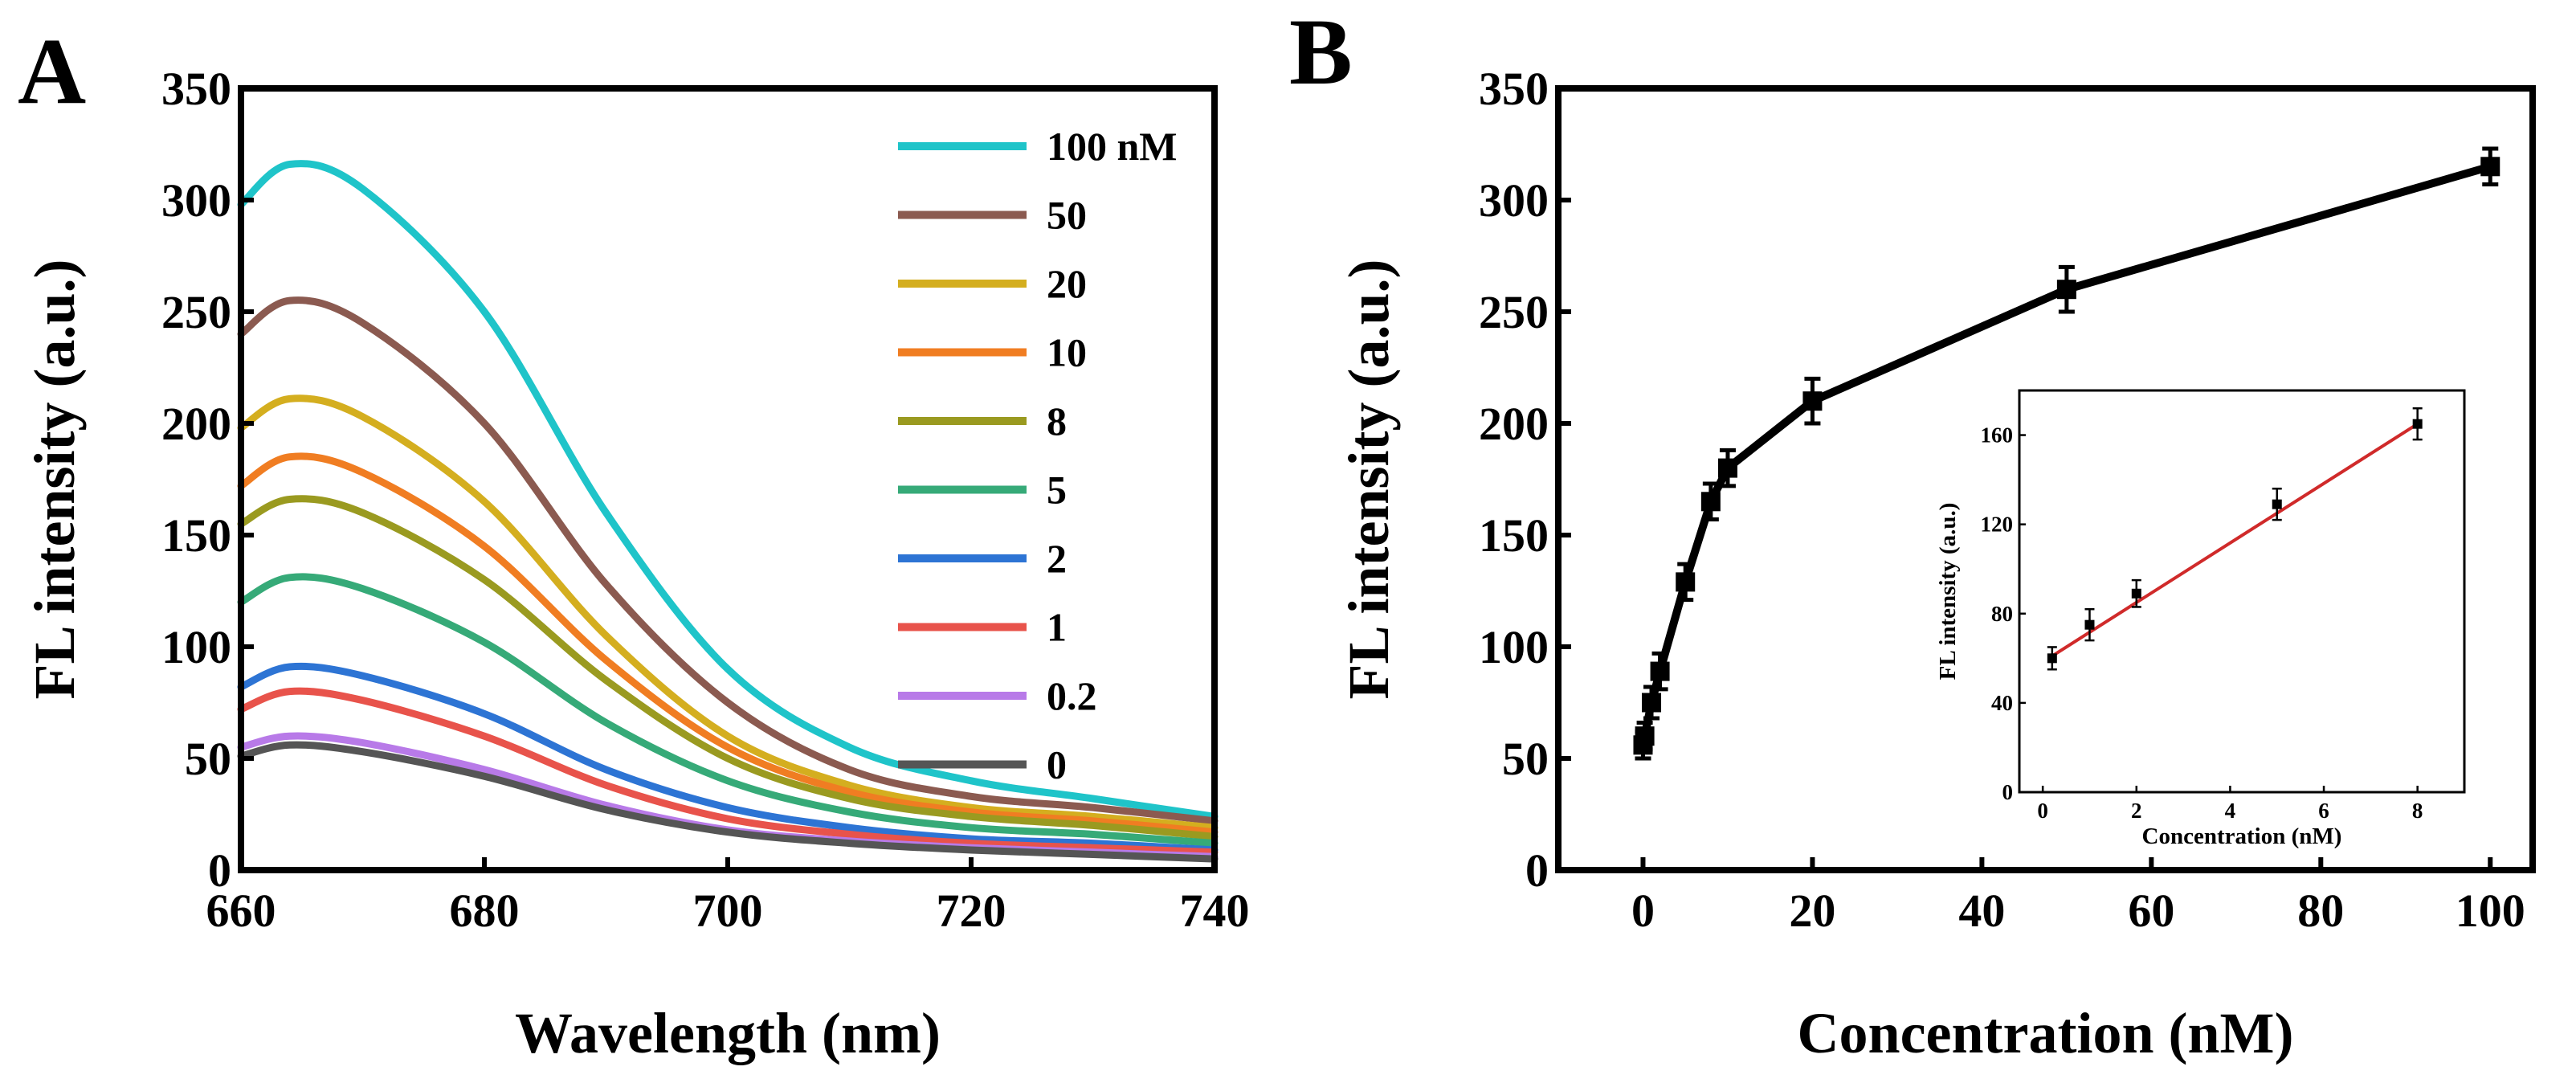 The height and width of the screenshot is (1083, 2576). I want to click on legend-label-20: 20, so click(1067, 283).